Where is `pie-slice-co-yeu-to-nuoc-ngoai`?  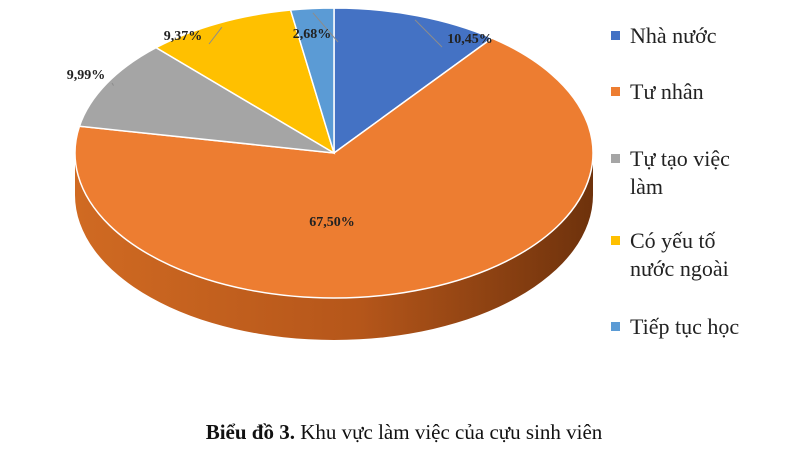 pie-slice-co-yeu-to-nuoc-ngoai is located at coordinates (245, 82).